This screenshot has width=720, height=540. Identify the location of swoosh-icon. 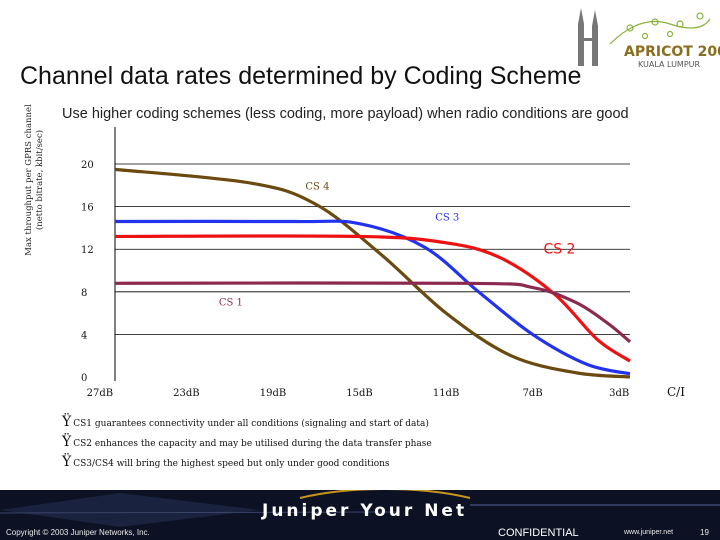
(385, 494).